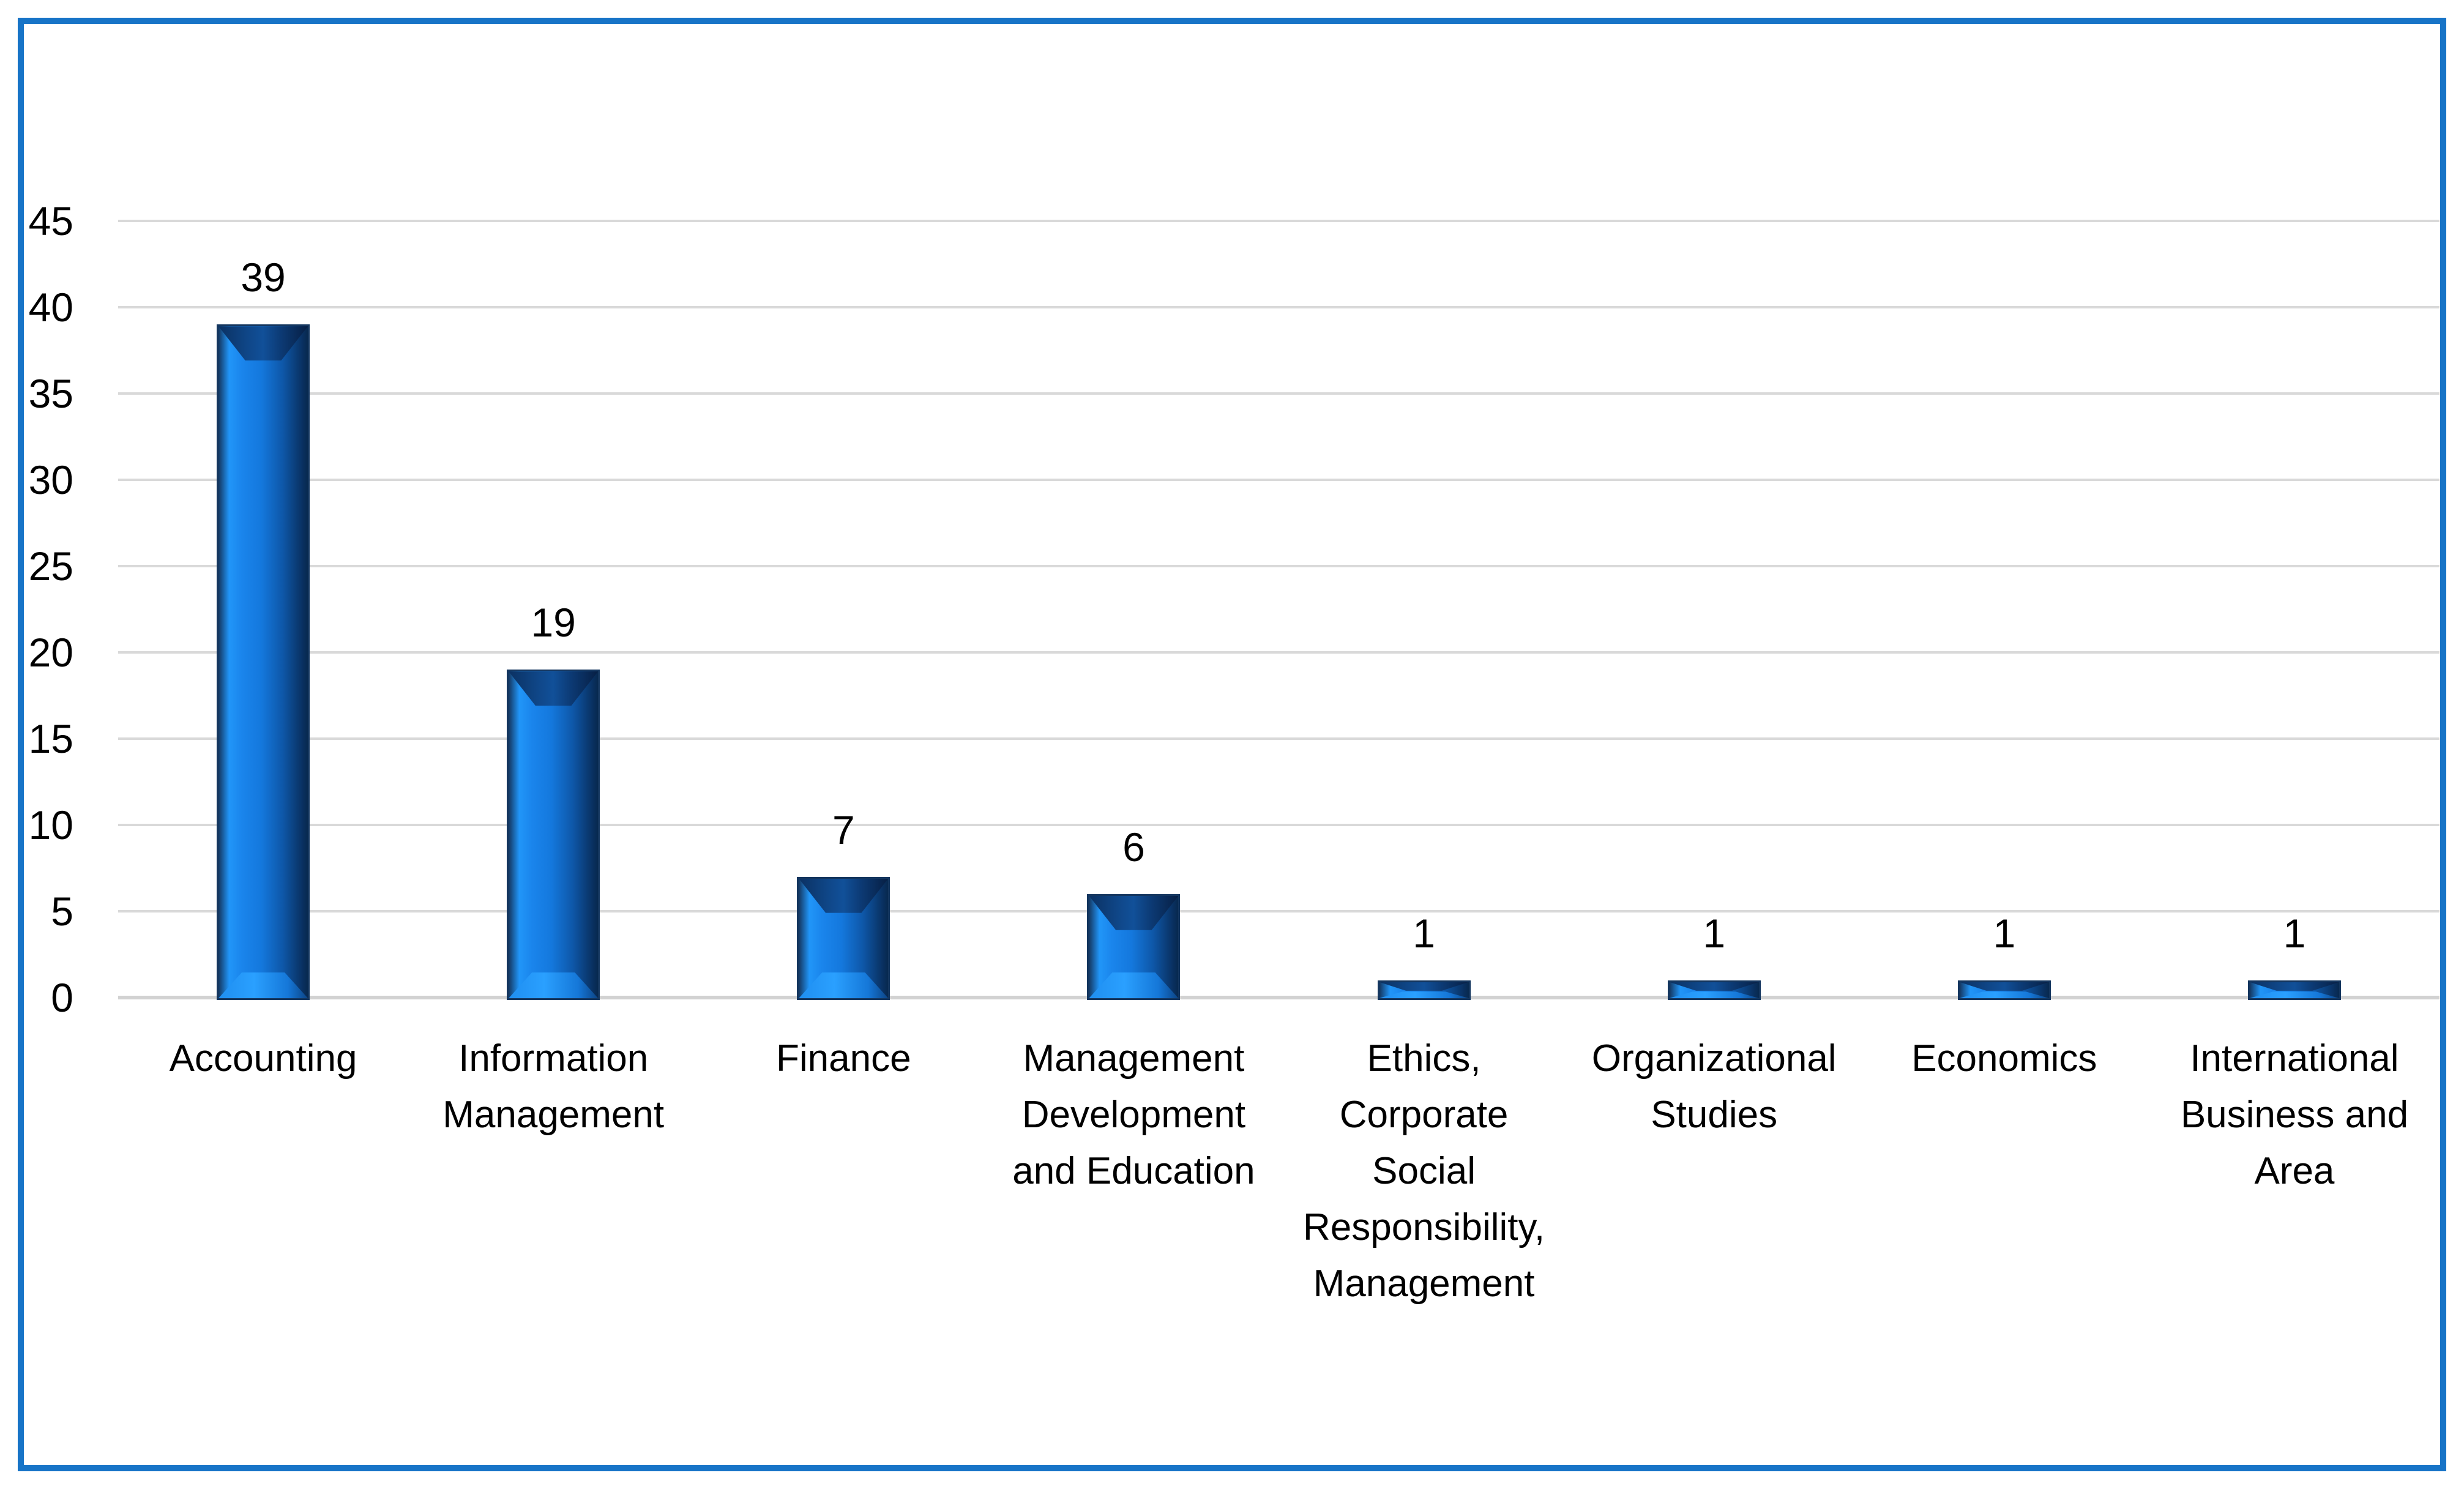  What do you see at coordinates (843, 938) in the screenshot?
I see `bar-finance` at bounding box center [843, 938].